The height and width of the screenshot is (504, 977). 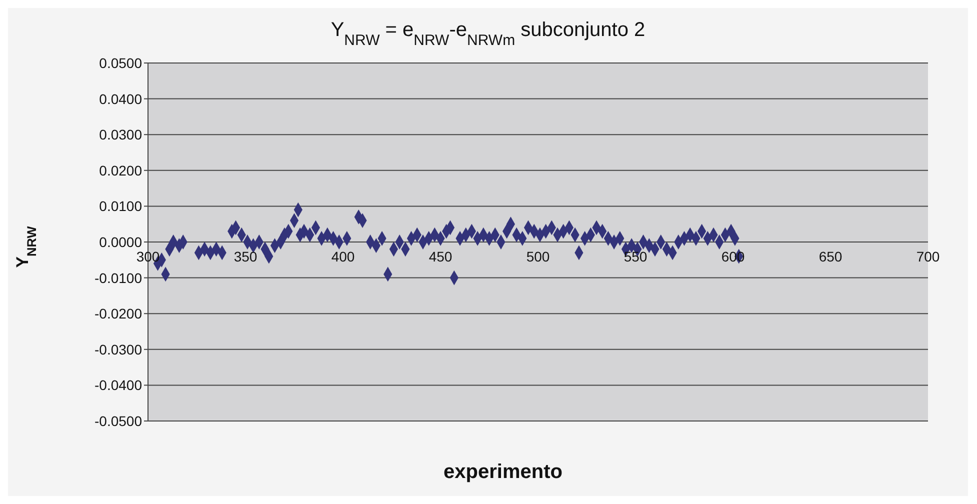 What do you see at coordinates (636, 256) in the screenshot?
I see `x-tick-label: 550` at bounding box center [636, 256].